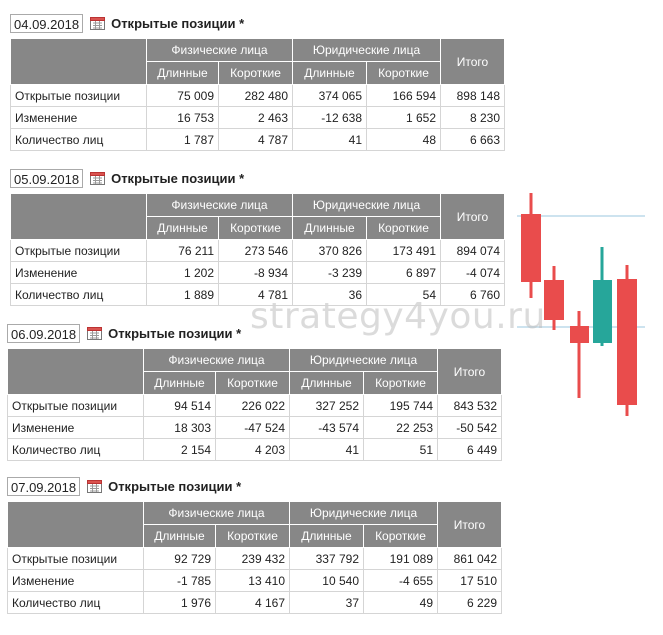  What do you see at coordinates (182, 272) in the screenshot?
I see `table-cell: 1 202` at bounding box center [182, 272].